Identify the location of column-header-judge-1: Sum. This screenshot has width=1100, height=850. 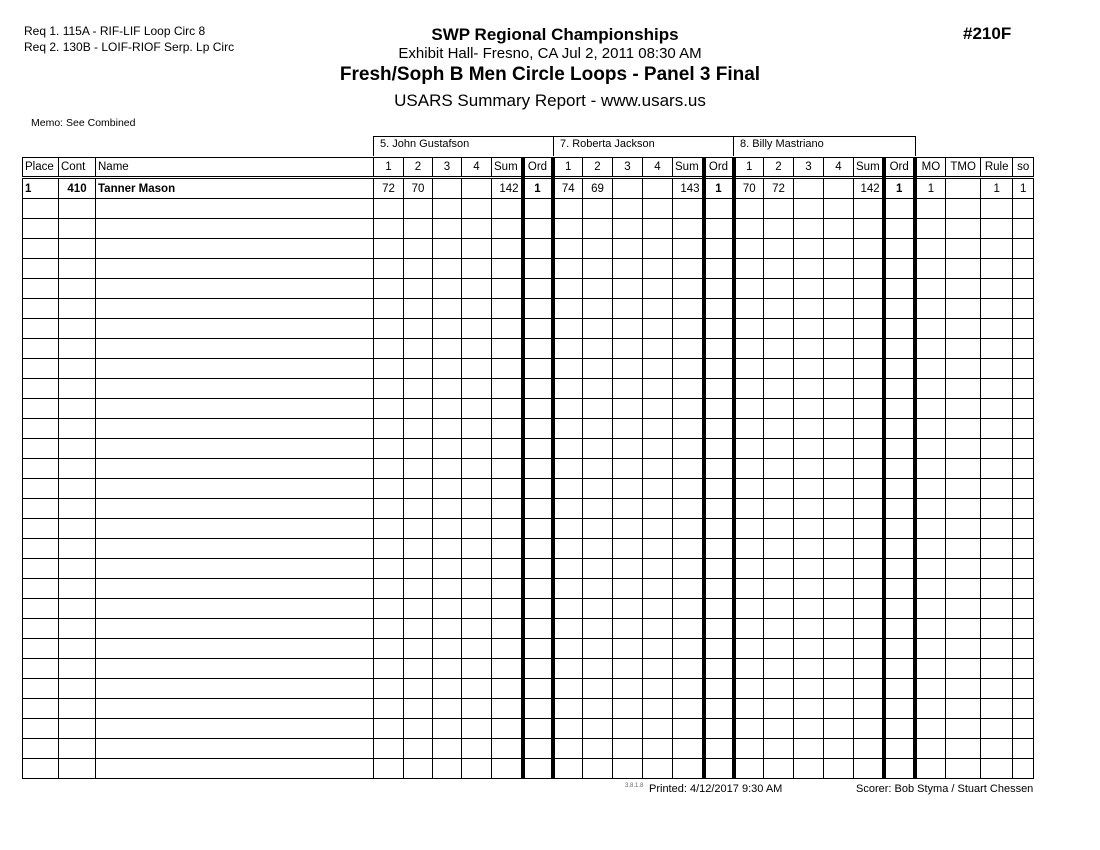
(508, 168).